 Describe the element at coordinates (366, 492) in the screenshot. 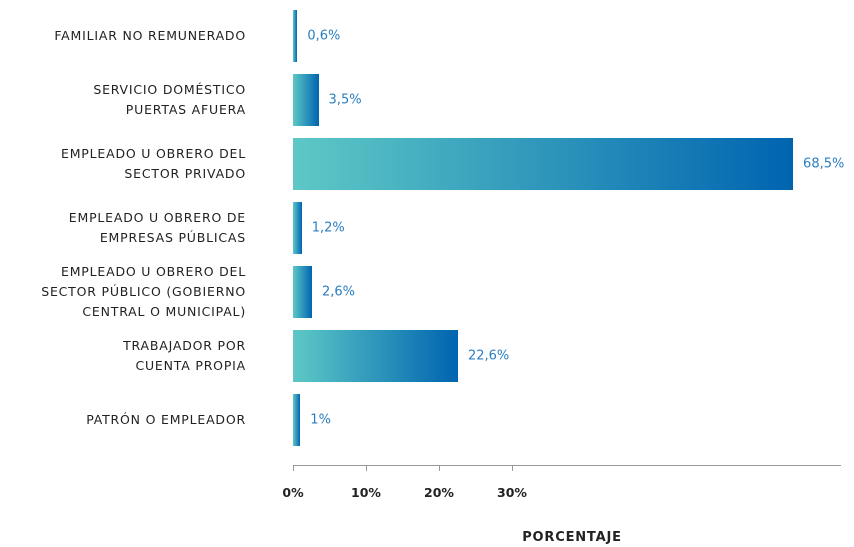

I see `x-tick-label: 10%` at that location.